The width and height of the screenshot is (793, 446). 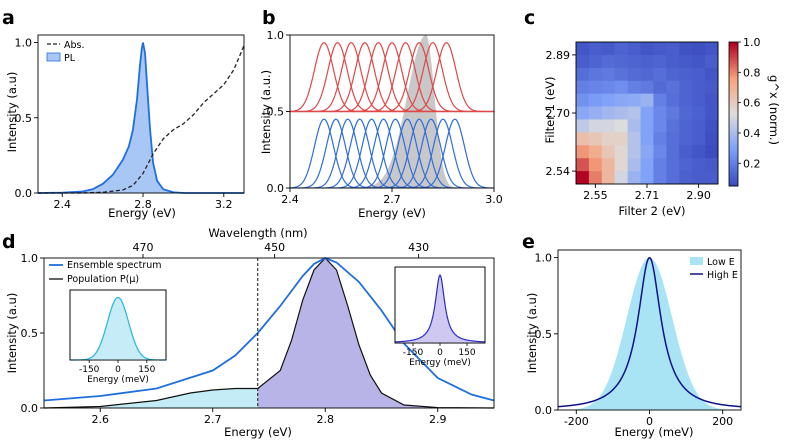 What do you see at coordinates (413, 353) in the screenshot?
I see `inset-right-xtick-label-0: -150` at bounding box center [413, 353].